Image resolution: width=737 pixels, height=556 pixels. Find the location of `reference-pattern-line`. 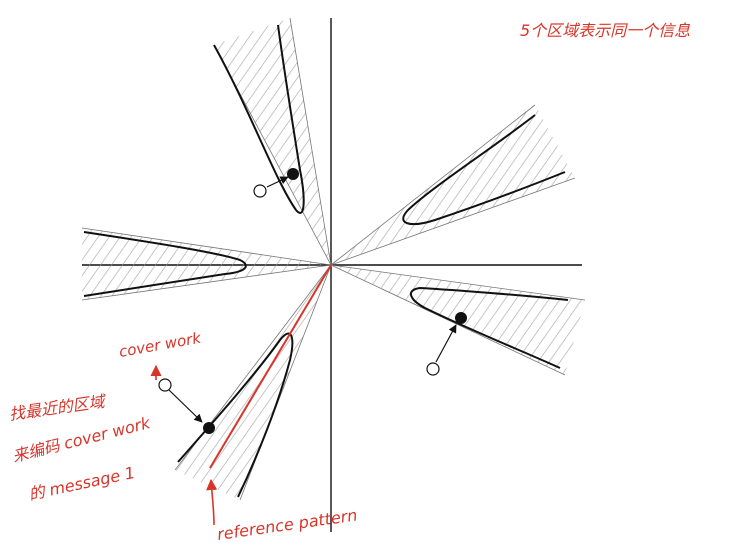

reference-pattern-line is located at coordinates (270, 366).